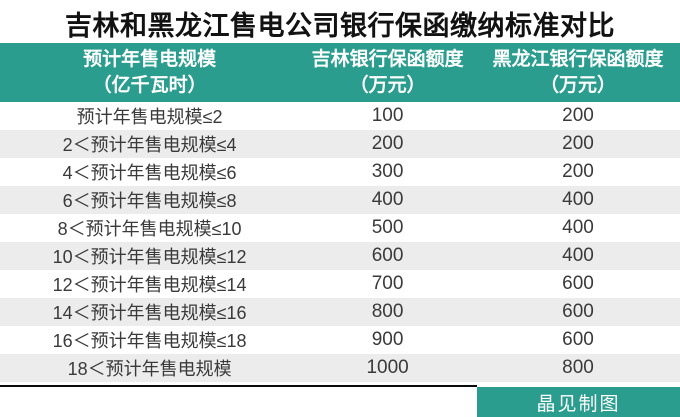 Image resolution: width=680 pixels, height=417 pixels. I want to click on header-jilin-column: 吉林银行保函额度 （万元）, so click(387, 73).